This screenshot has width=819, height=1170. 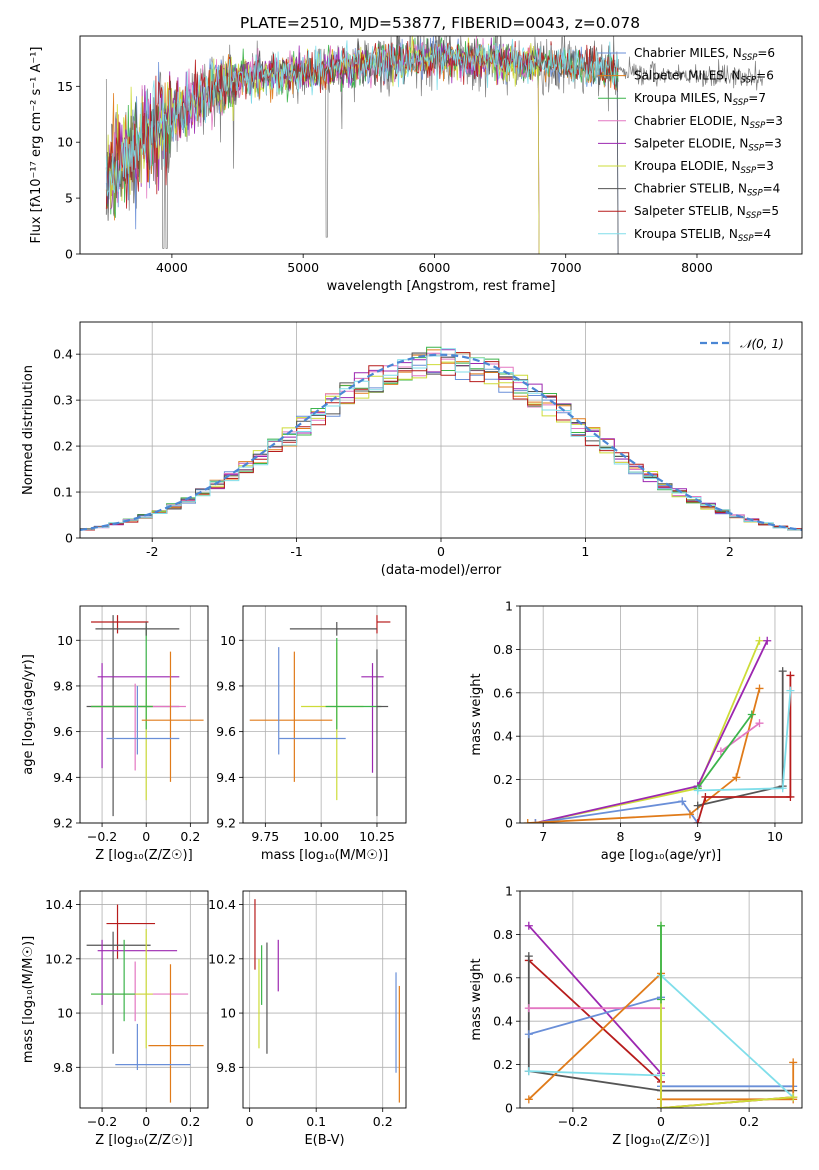 I want to click on y-tick-label: 10.4, so click(x=222, y=904).